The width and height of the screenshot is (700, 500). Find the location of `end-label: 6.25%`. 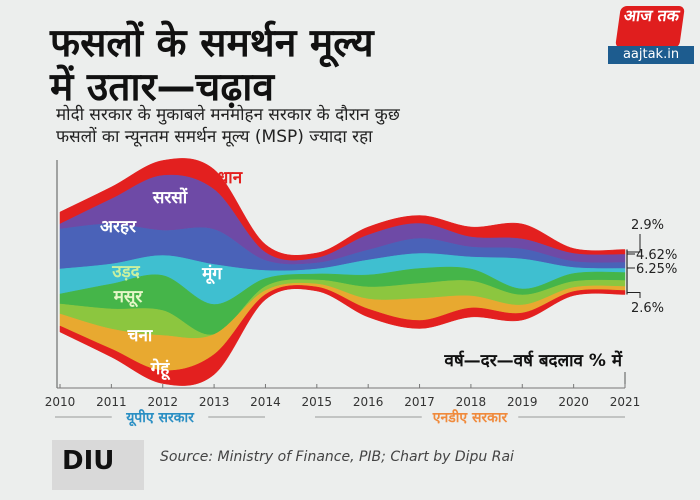

end-label: 6.25% is located at coordinates (656, 269).